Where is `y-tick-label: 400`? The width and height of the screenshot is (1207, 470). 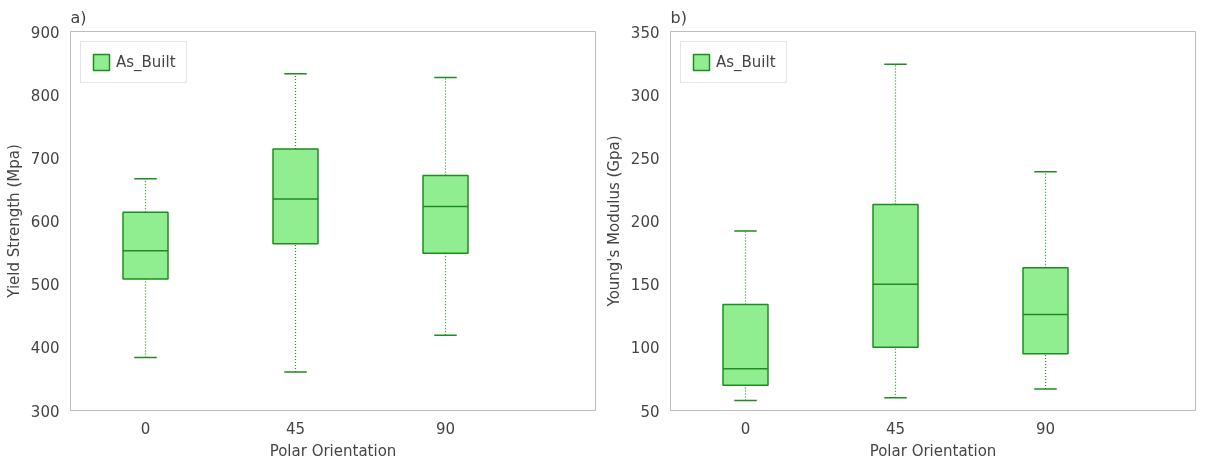 y-tick-label: 400 is located at coordinates (45, 348).